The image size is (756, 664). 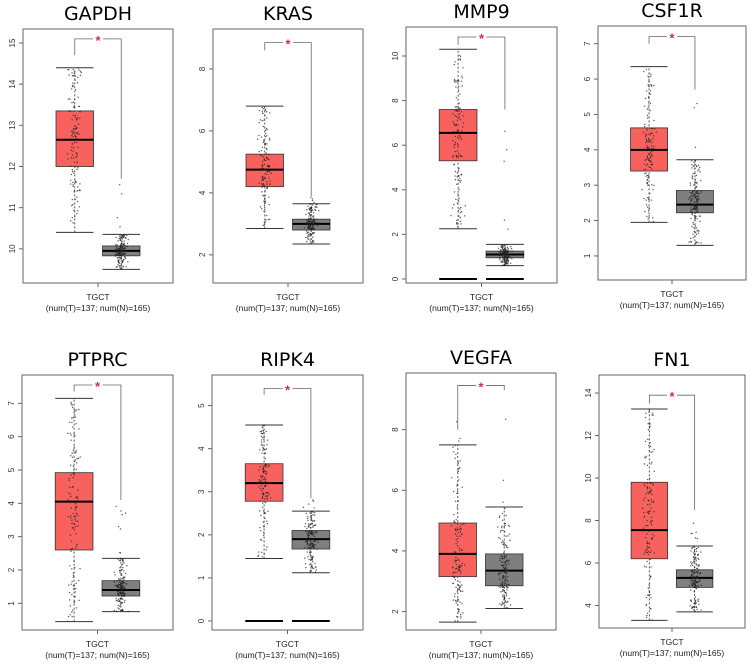 What do you see at coordinates (97, 297) in the screenshot?
I see `x-label: TGCT` at bounding box center [97, 297].